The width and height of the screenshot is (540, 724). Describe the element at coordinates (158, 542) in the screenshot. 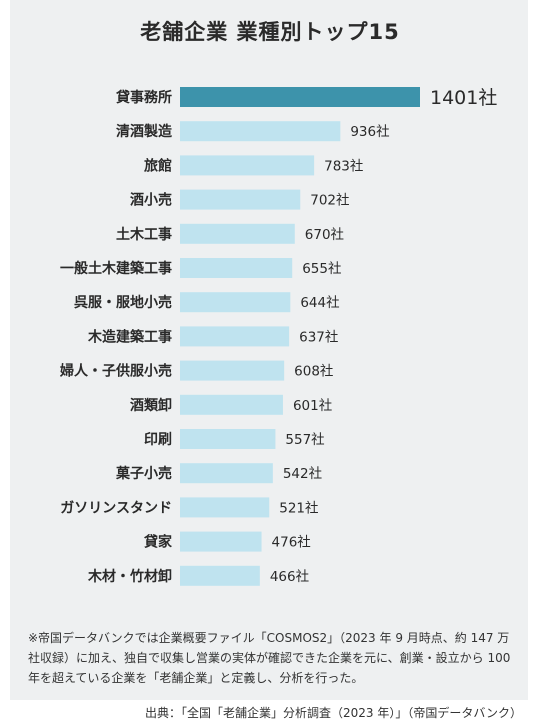

I see `category-label: 貸家` at that location.